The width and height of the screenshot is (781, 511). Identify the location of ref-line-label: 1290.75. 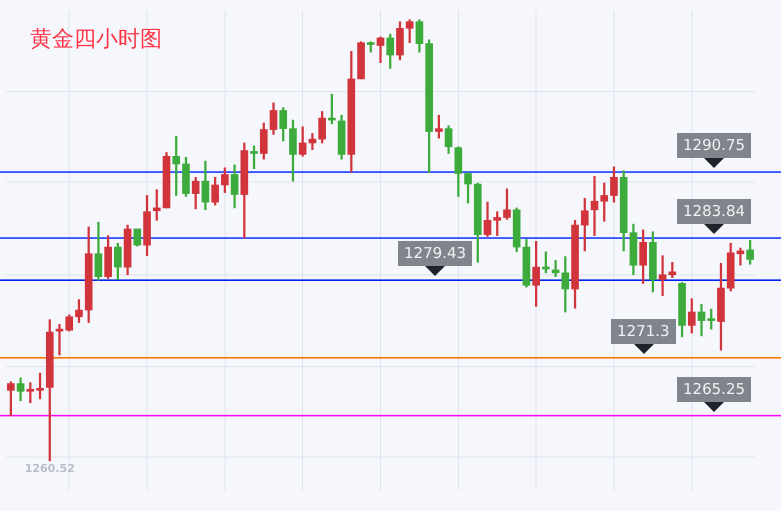
(714, 145).